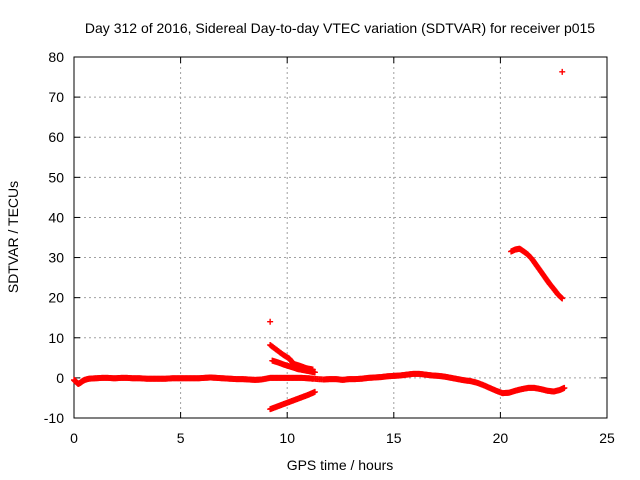 The height and width of the screenshot is (480, 640). I want to click on y-tick-label: 50, so click(56, 177).